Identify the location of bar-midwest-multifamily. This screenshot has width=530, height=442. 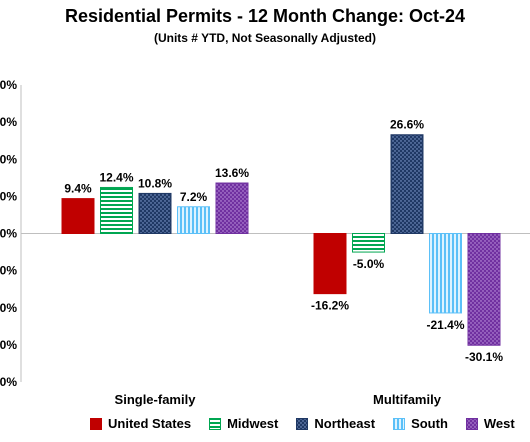
(368, 243).